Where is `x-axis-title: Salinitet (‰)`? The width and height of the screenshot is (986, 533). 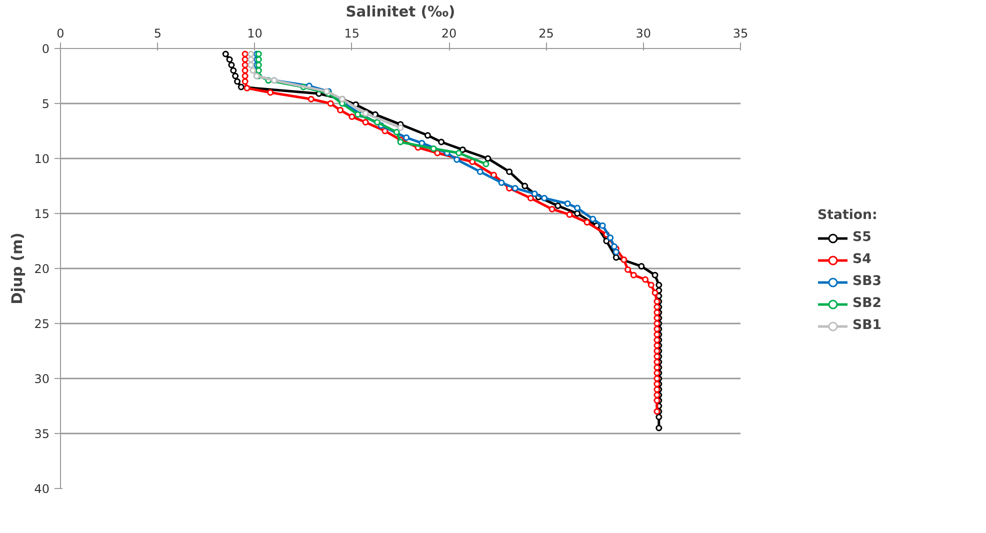
x-axis-title: Salinitet (‰) is located at coordinates (401, 12).